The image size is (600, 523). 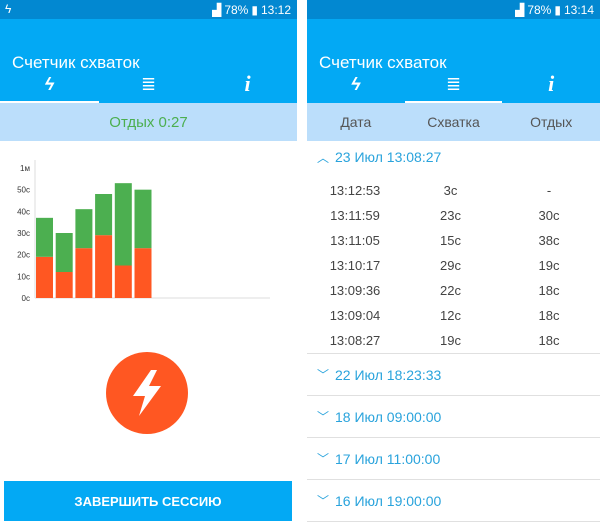 I want to click on end-session-button: ЗАВЕРШИТЬ СЕССИЮ, so click(x=148, y=501).